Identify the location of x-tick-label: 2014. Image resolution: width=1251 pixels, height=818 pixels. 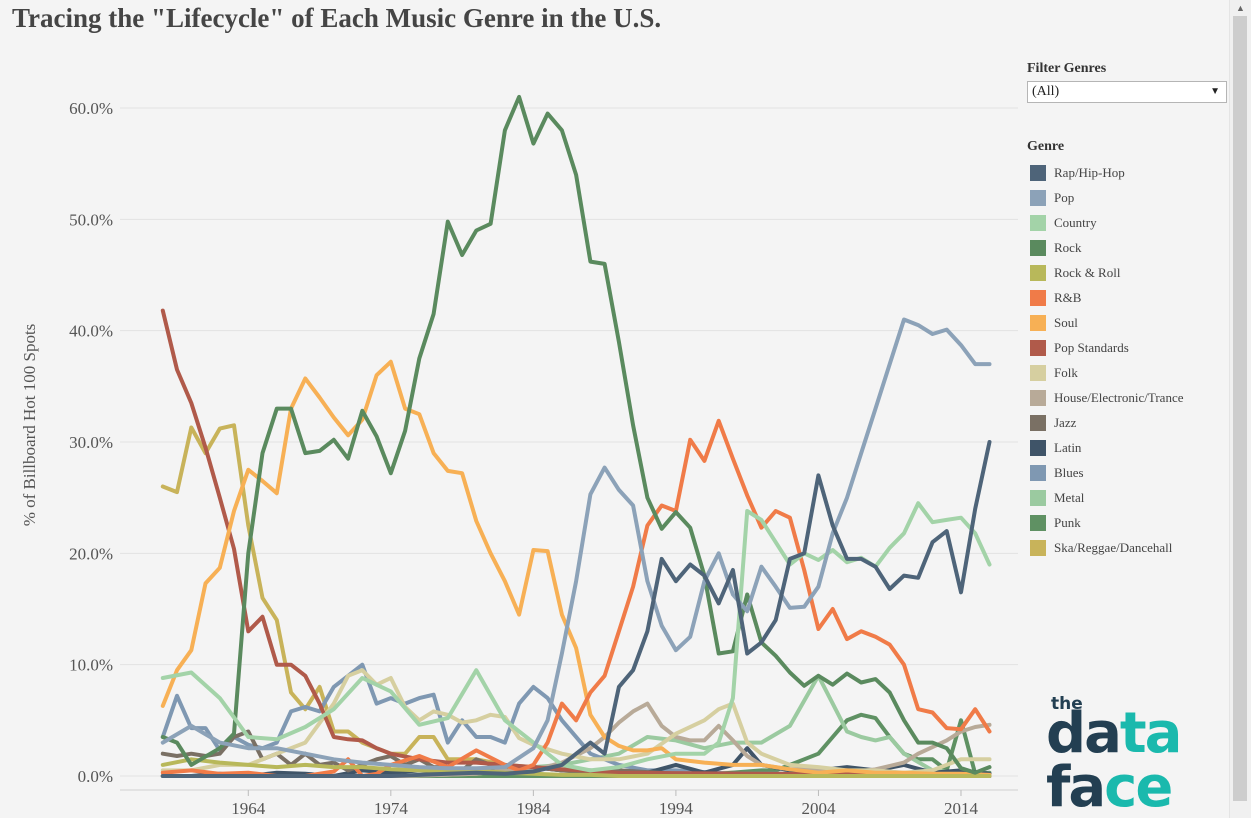
(961, 808).